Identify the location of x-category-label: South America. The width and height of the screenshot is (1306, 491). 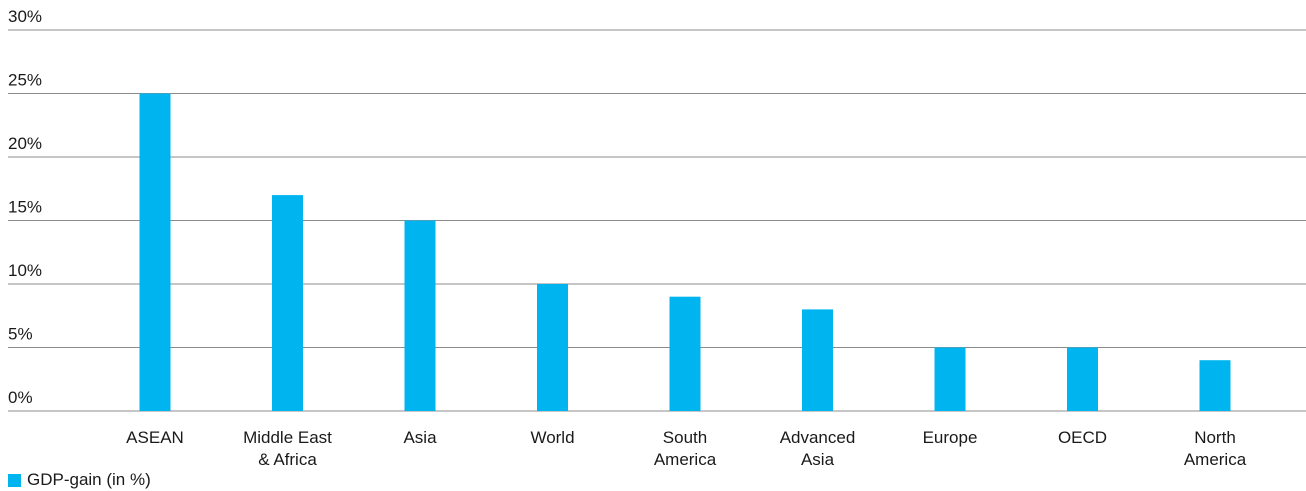
(685, 448).